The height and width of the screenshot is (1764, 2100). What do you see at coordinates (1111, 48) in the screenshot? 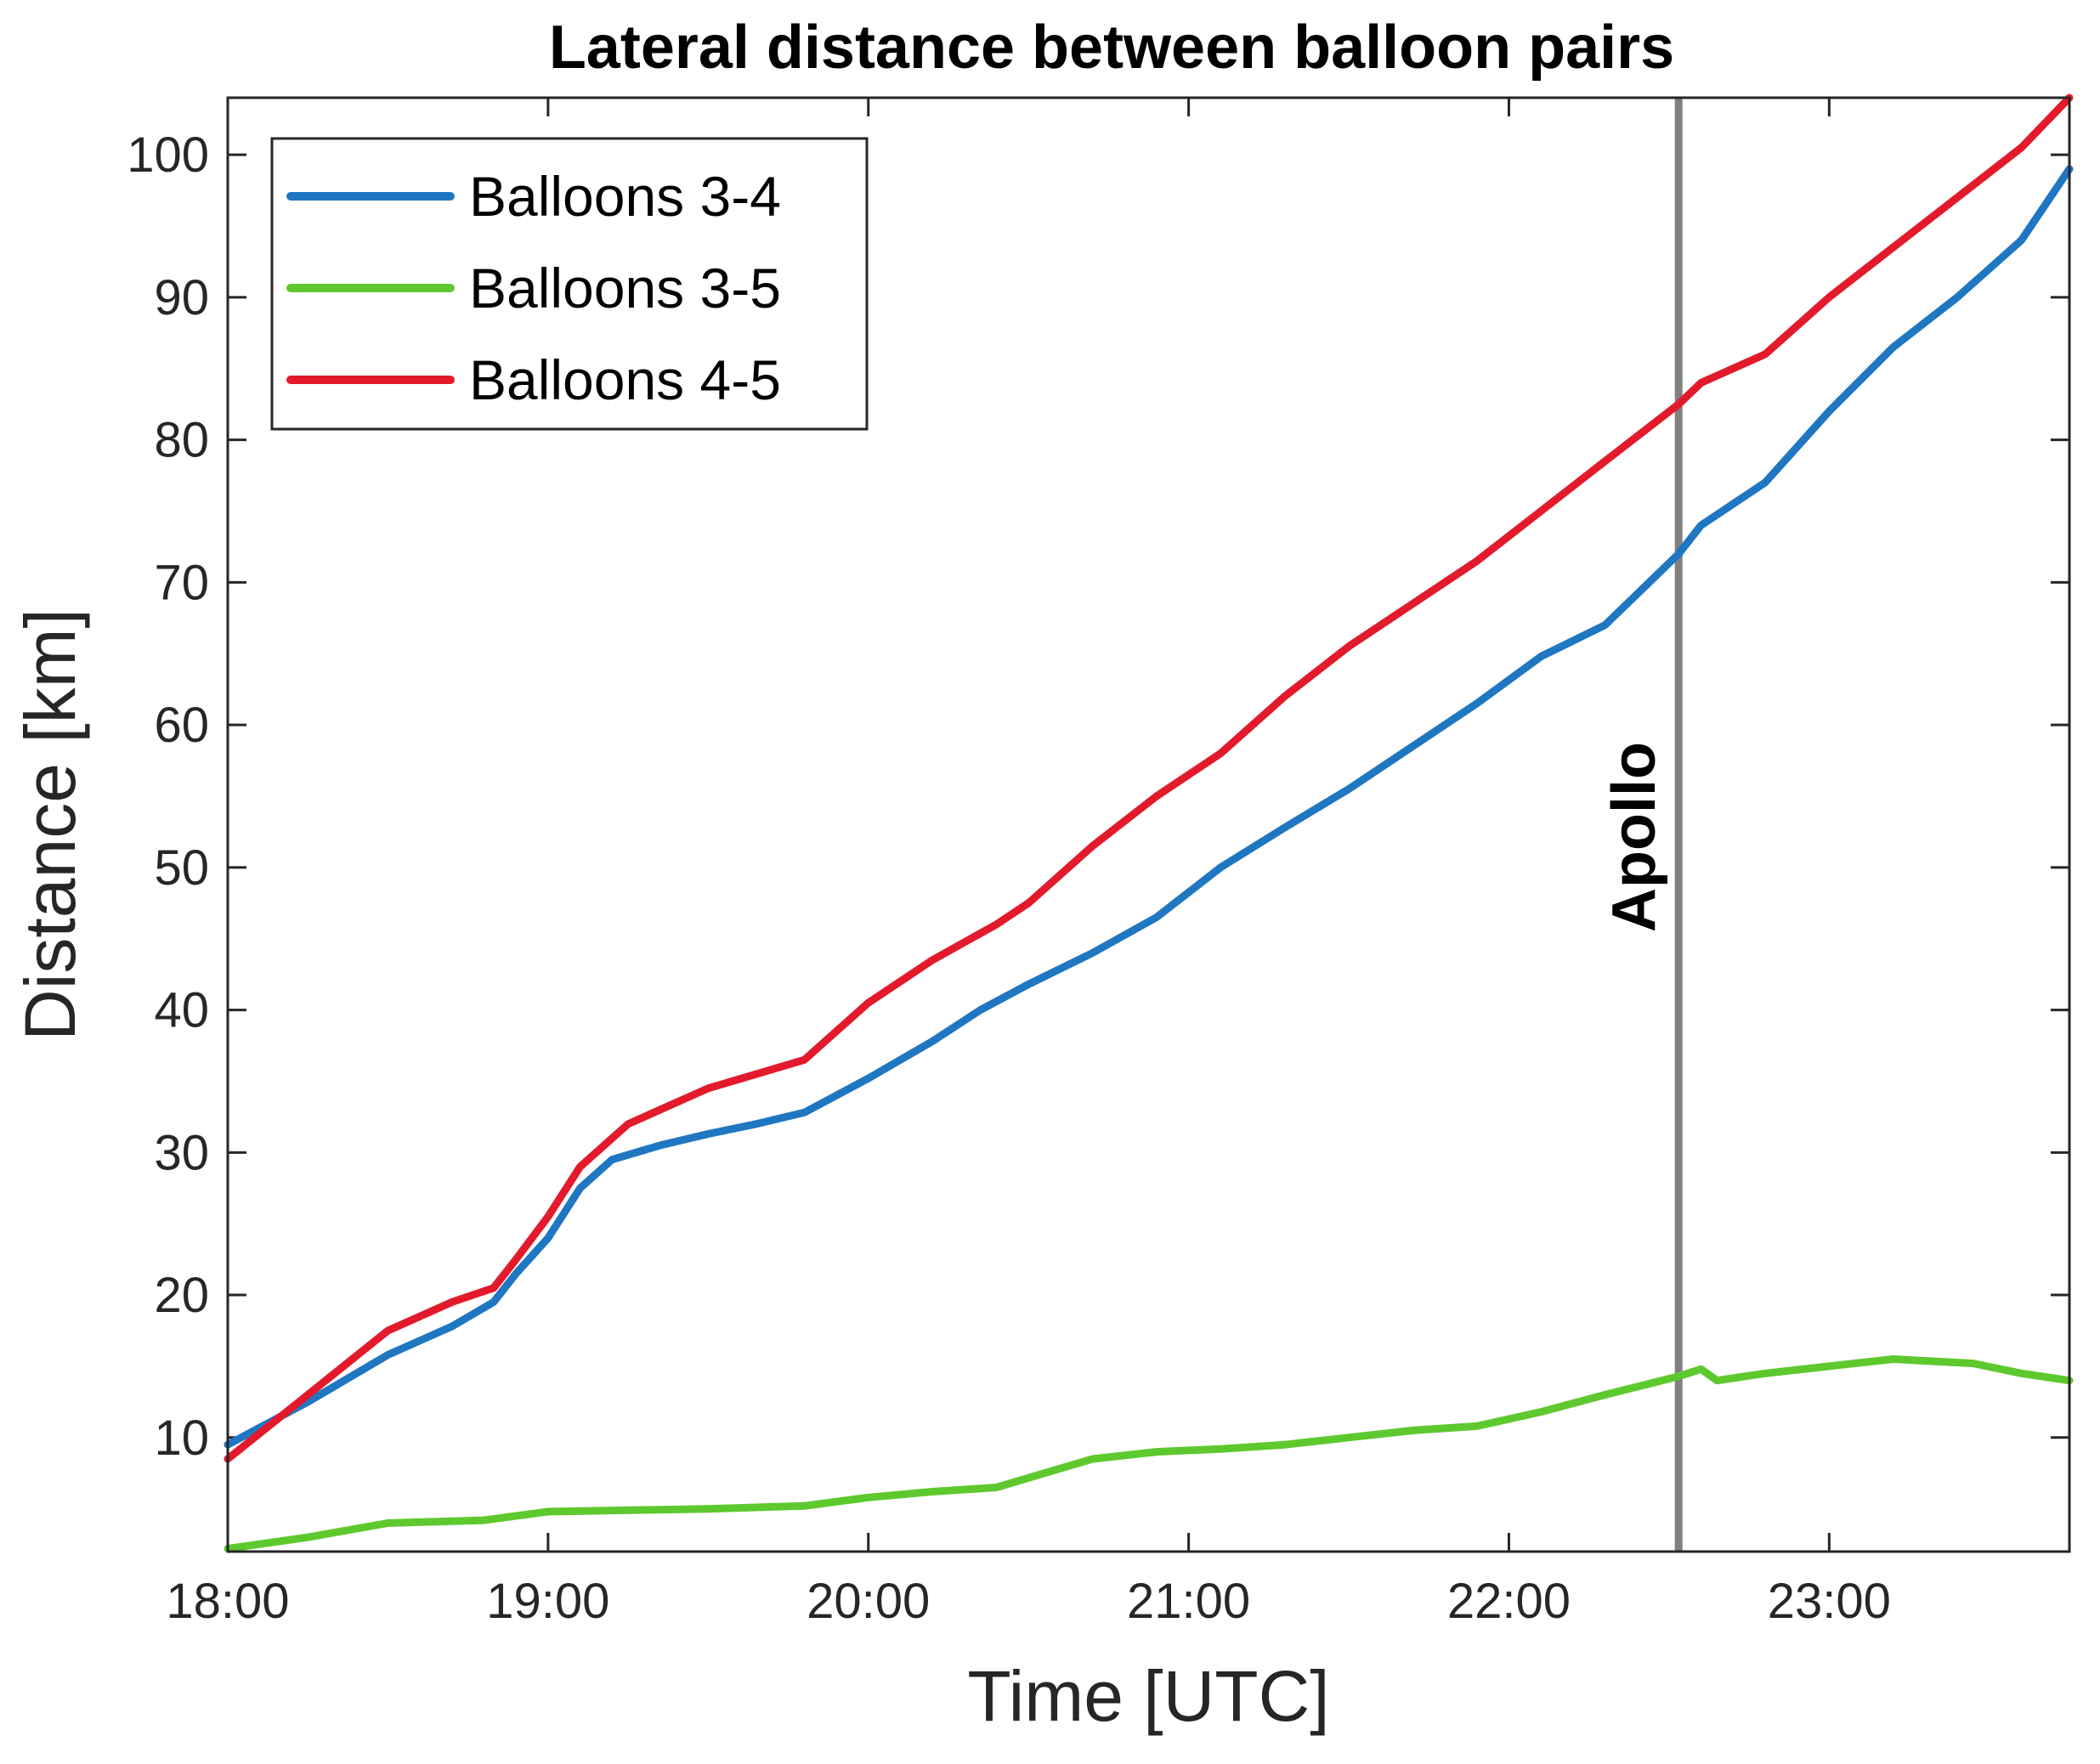
I see `chart-title: Lateral distance between balloon pairs` at bounding box center [1111, 48].